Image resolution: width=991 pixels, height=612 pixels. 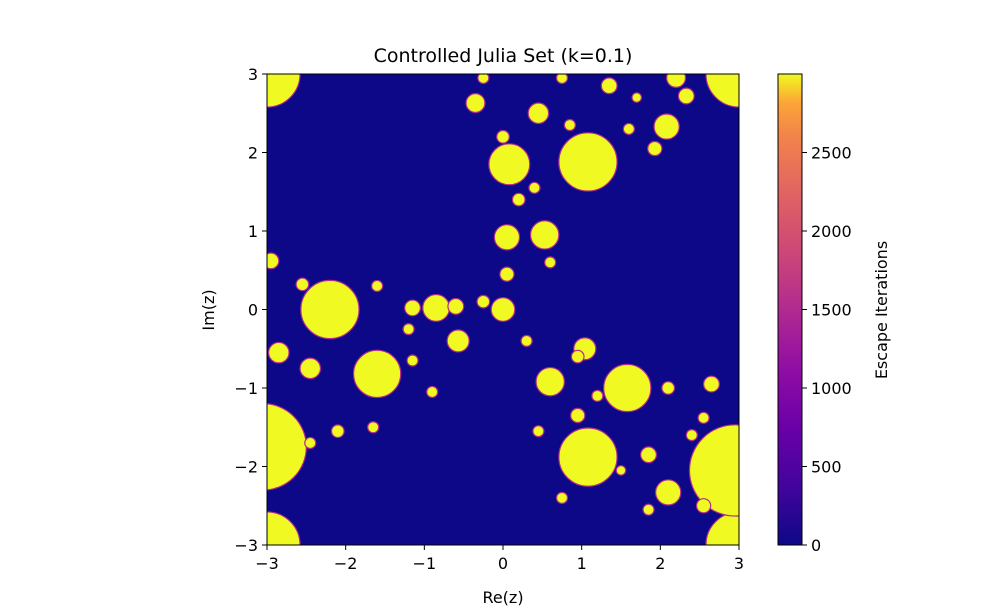 What do you see at coordinates (831, 153) in the screenshot?
I see `colorbar-tick-label: 2500` at bounding box center [831, 153].